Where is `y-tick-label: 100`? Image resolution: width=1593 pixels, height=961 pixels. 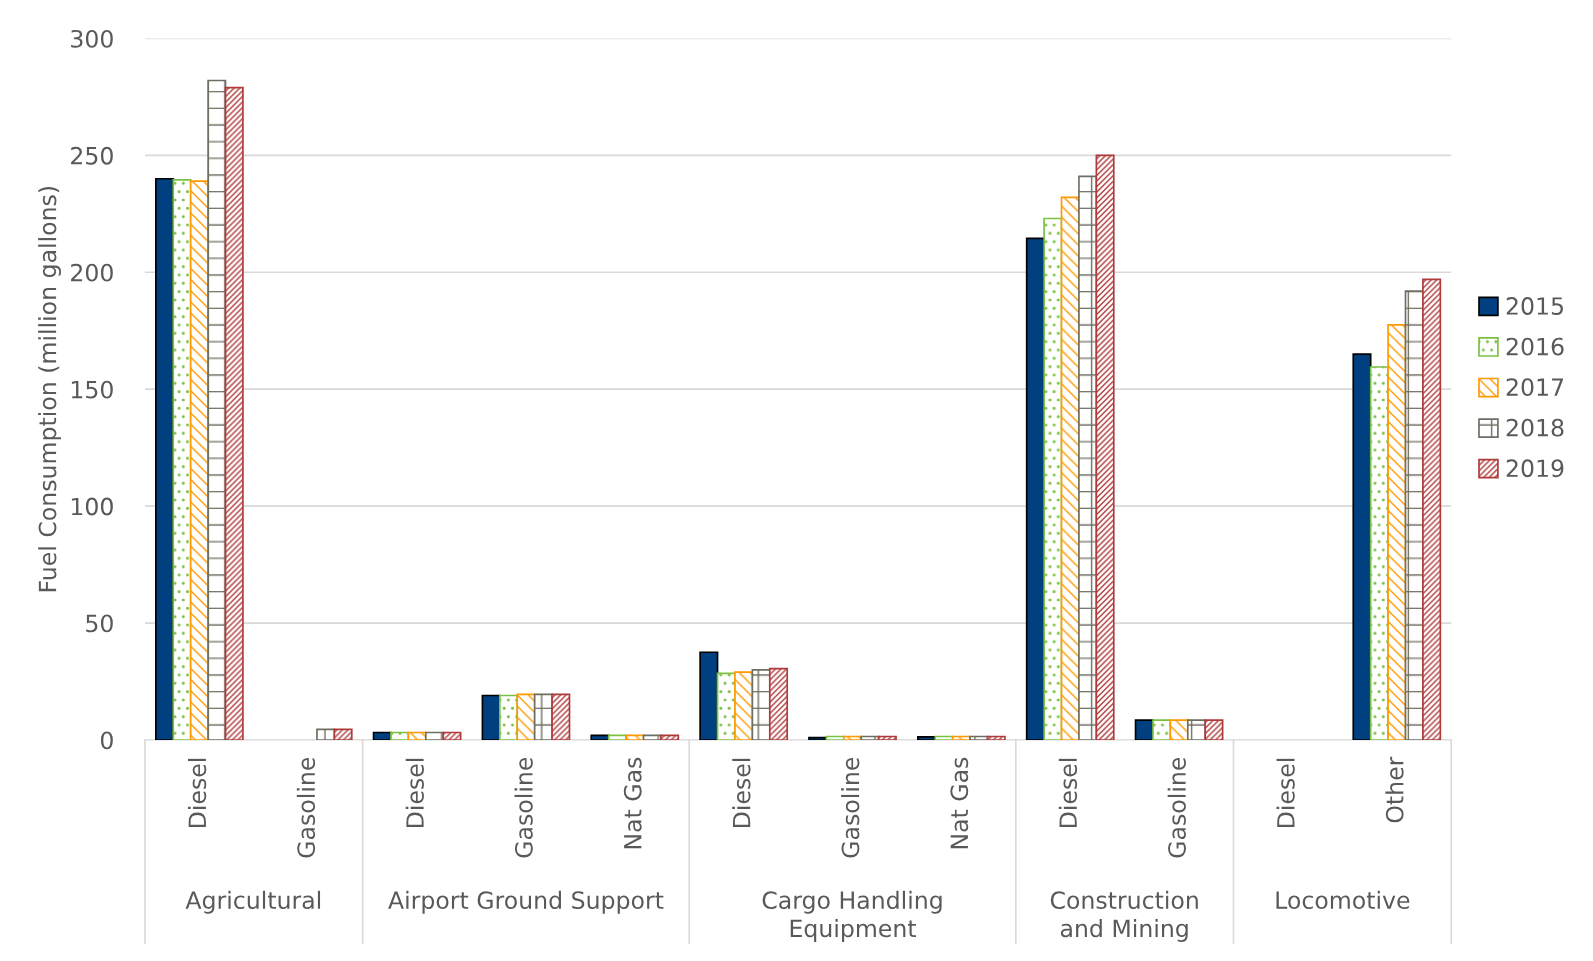
y-tick-label: 100 is located at coordinates (92, 506).